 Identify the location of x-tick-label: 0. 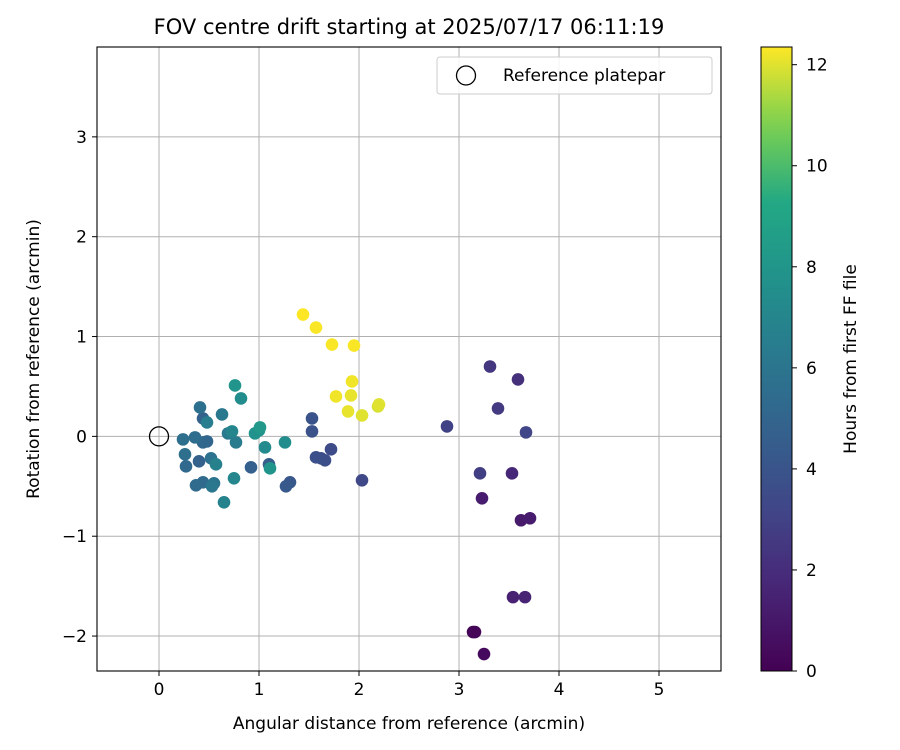
(159, 690).